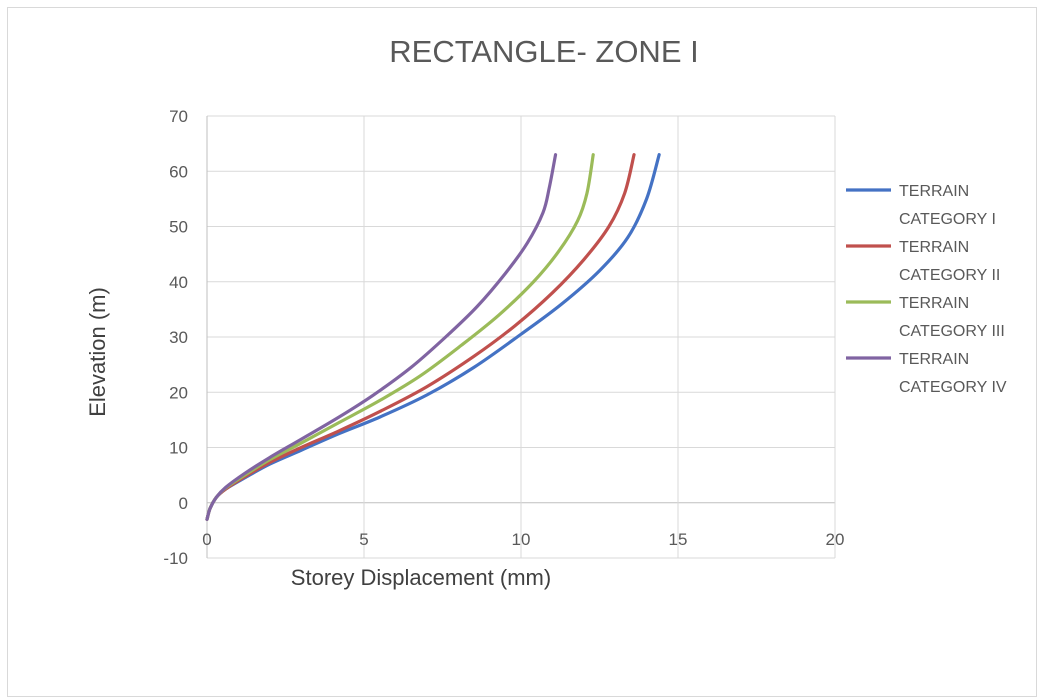  I want to click on legend-entry-2: TERRAIN CATEGORY II, so click(923, 261).